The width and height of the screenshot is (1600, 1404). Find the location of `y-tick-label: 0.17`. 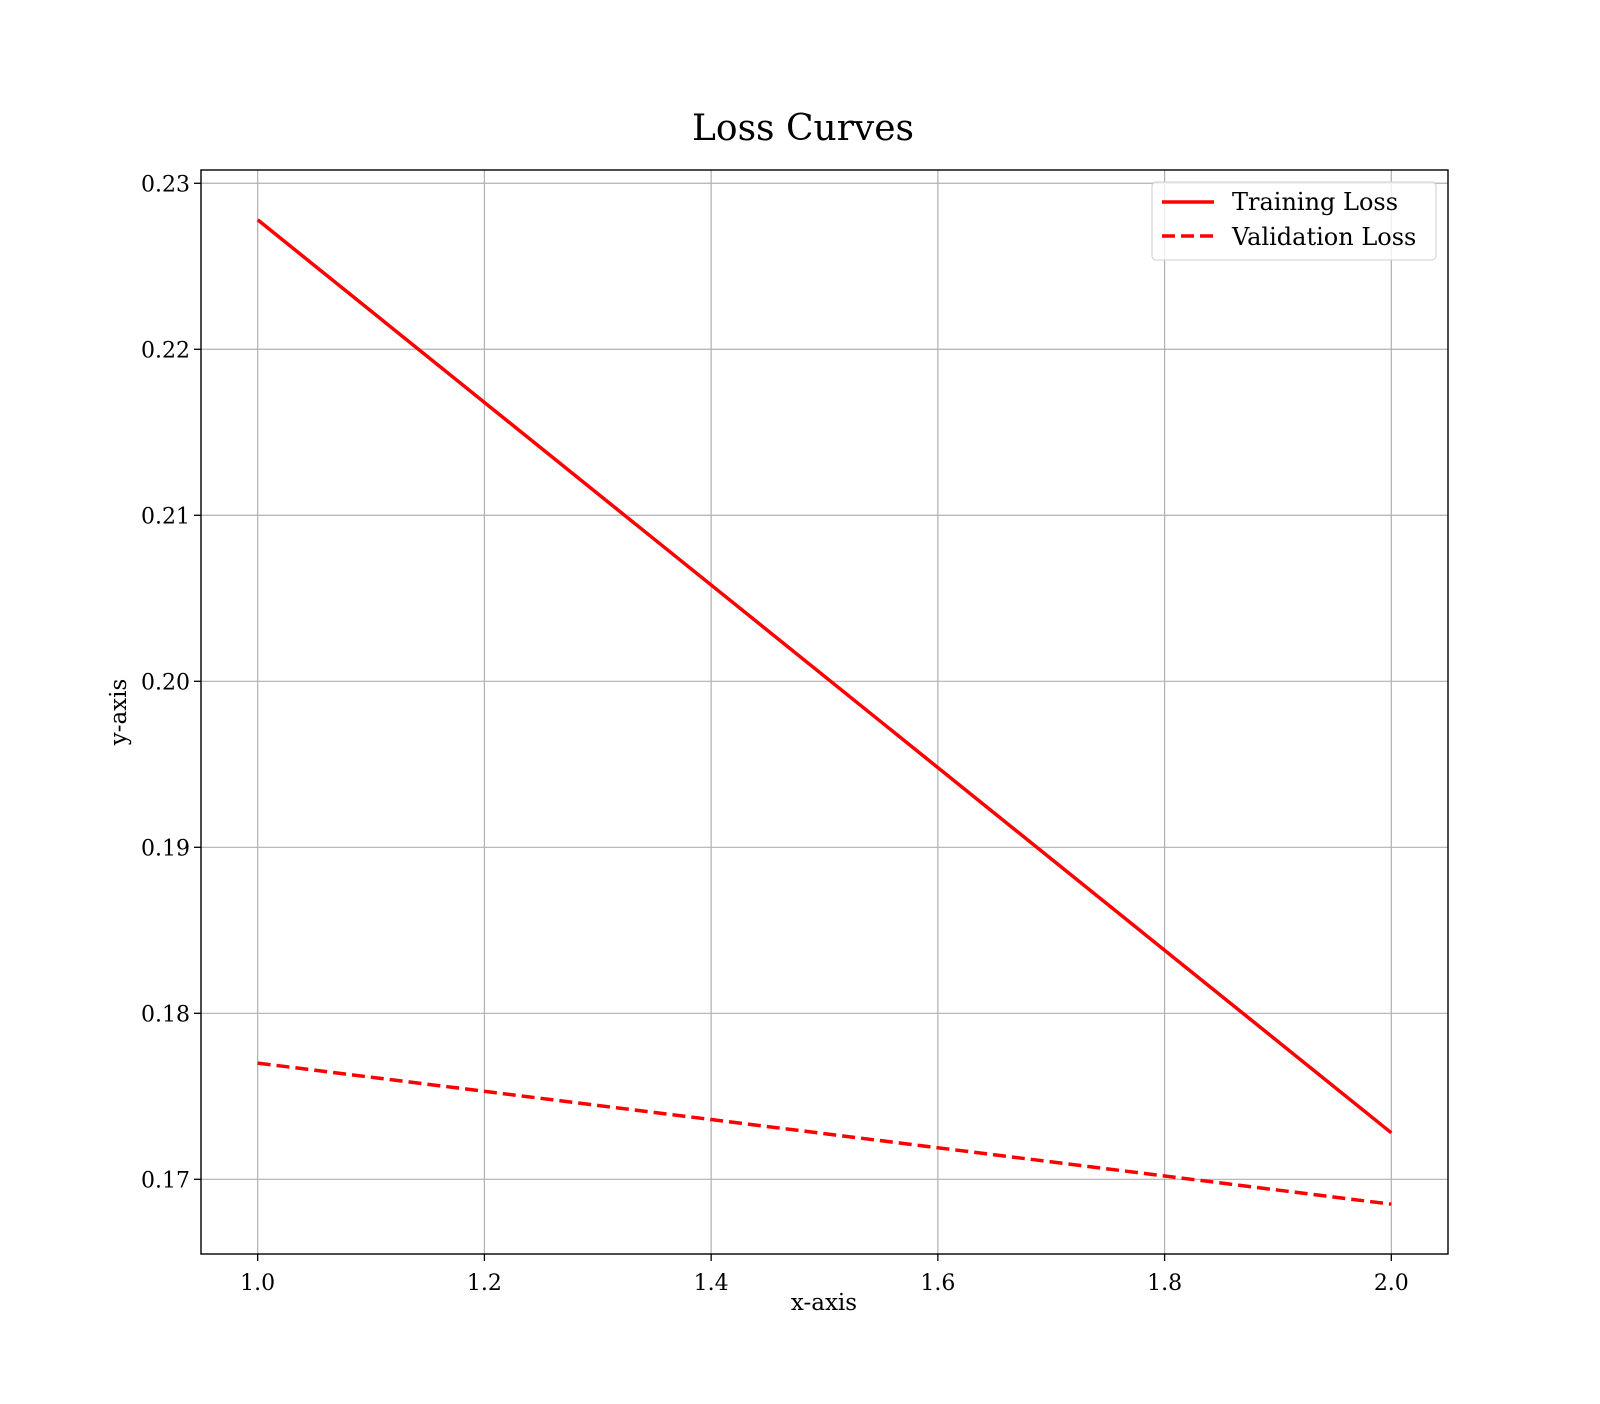

y-tick-label: 0.17 is located at coordinates (165, 1180).